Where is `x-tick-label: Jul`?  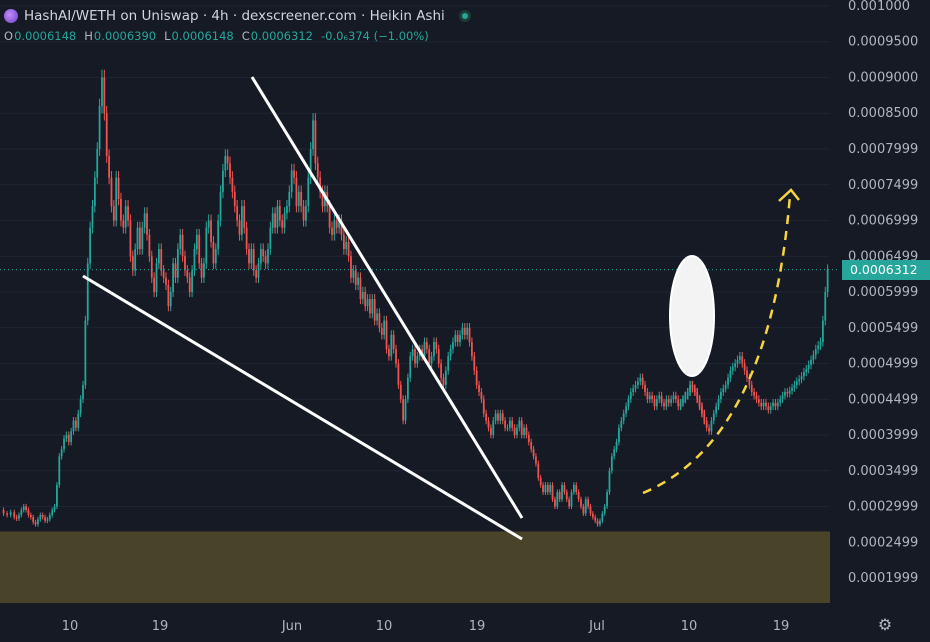 x-tick-label: Jul is located at coordinates (596, 626).